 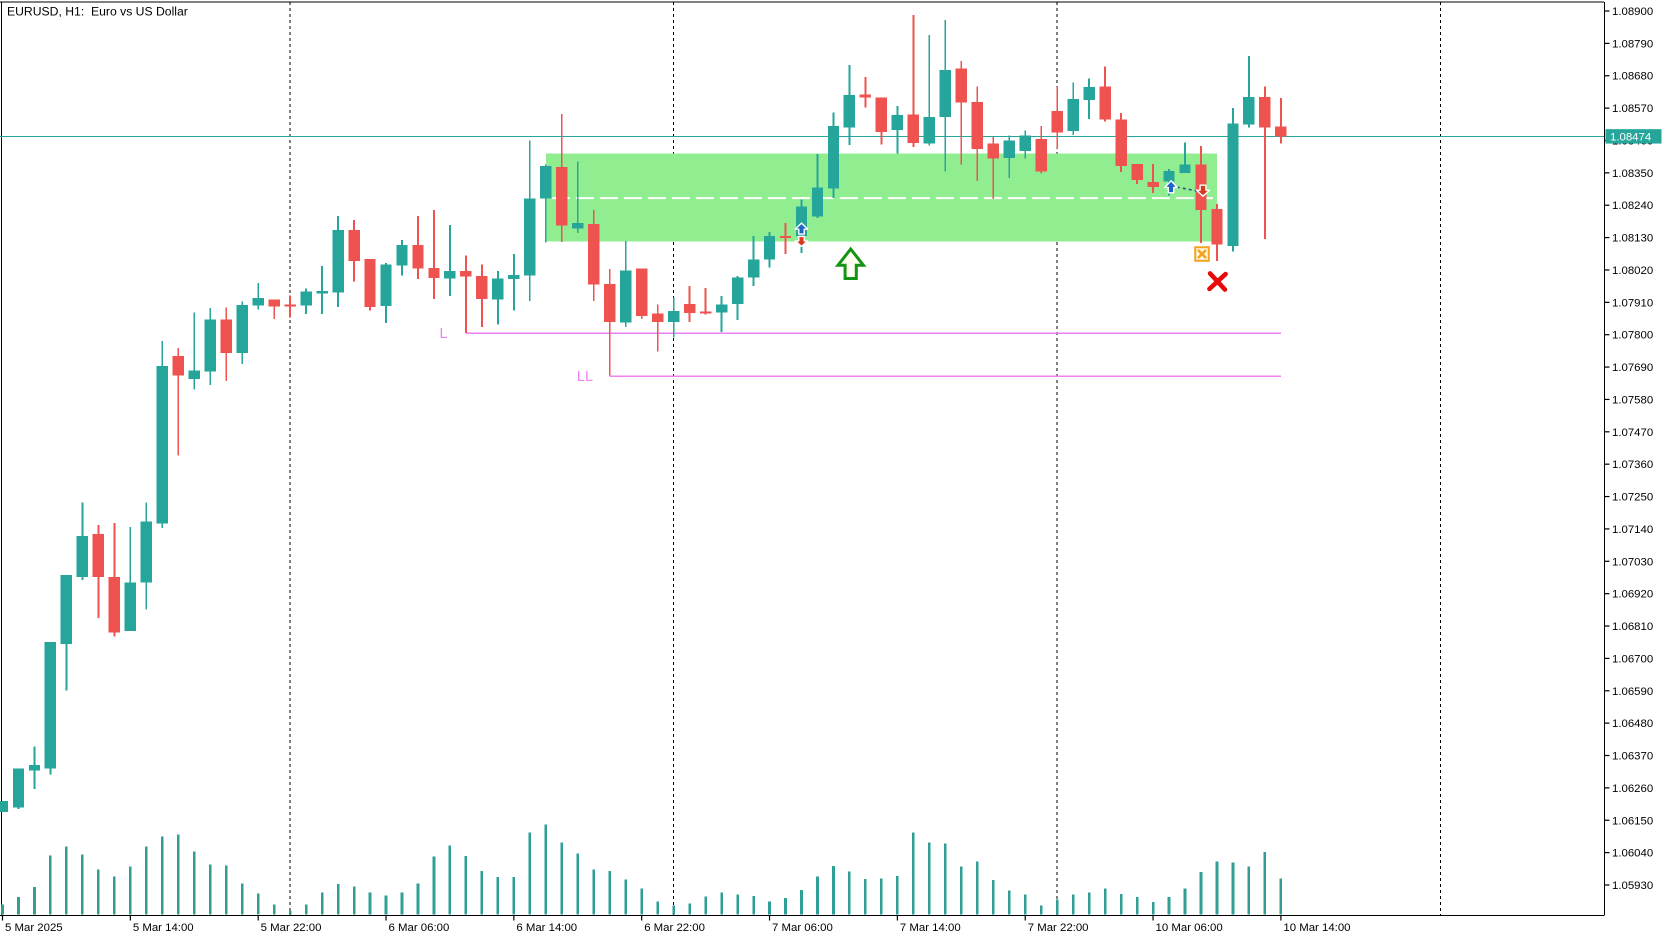 I want to click on price-axis-label: 1.07690, so click(x=1632, y=368).